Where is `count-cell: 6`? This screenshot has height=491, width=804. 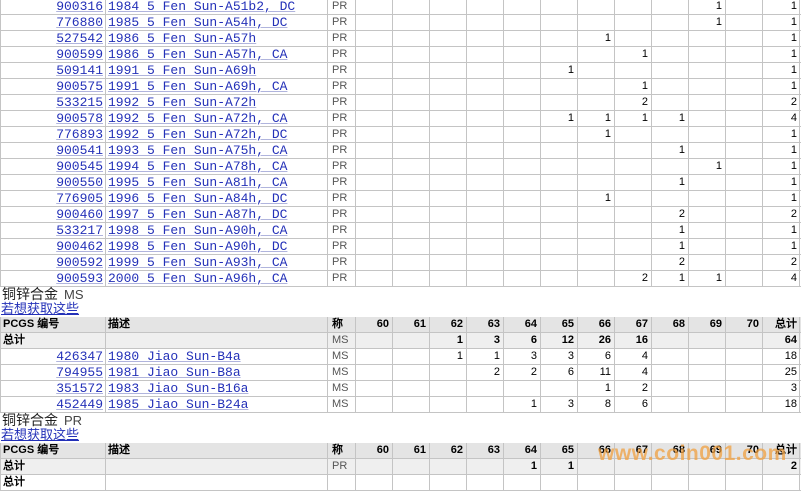 count-cell: 6 is located at coordinates (596, 356).